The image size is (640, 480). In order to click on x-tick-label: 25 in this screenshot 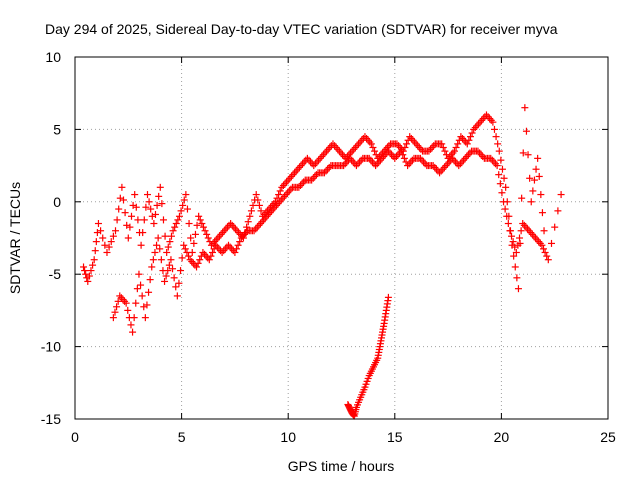, I will do `click(608, 437)`.